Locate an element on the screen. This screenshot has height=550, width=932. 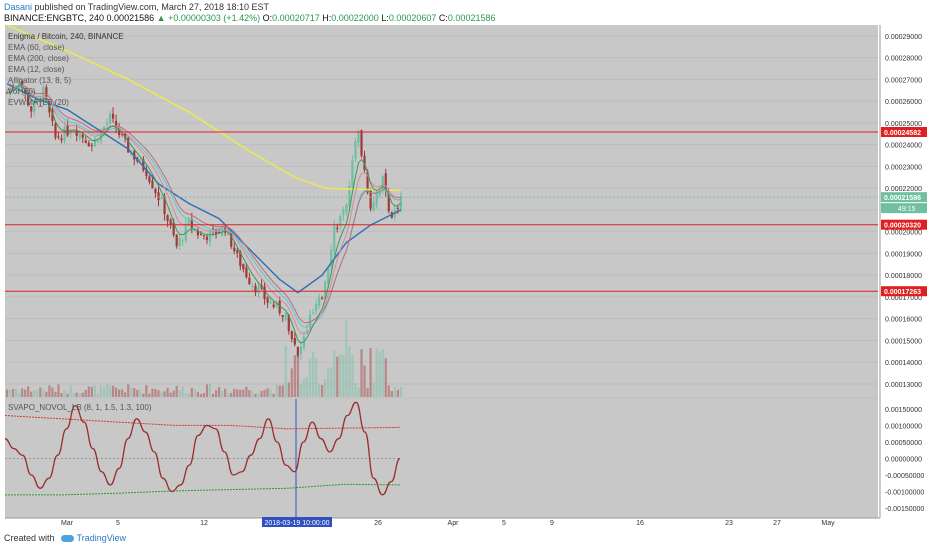
time-tick-label: 27 is located at coordinates (777, 523).